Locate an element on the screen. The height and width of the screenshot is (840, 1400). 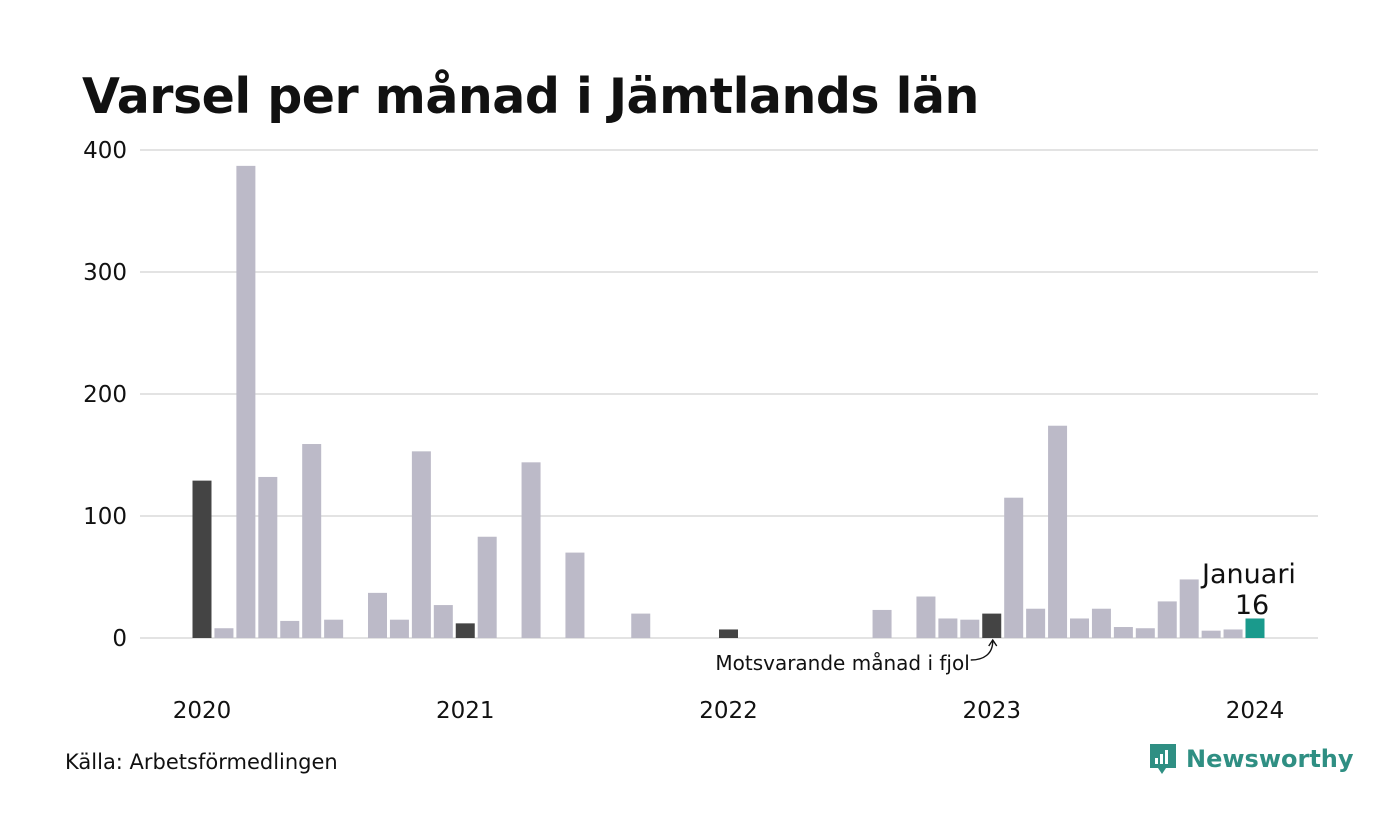
brand-name: Newsworthy is located at coordinates (1270, 759).